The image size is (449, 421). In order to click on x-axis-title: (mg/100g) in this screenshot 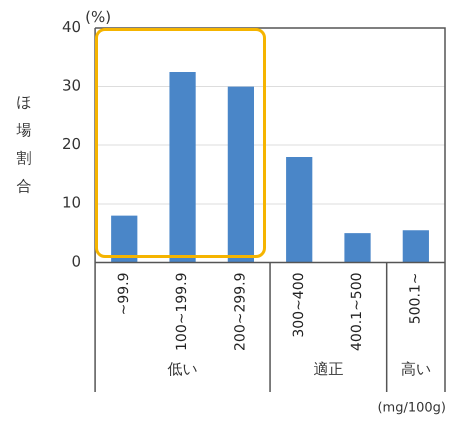, I will do `click(411, 408)`.